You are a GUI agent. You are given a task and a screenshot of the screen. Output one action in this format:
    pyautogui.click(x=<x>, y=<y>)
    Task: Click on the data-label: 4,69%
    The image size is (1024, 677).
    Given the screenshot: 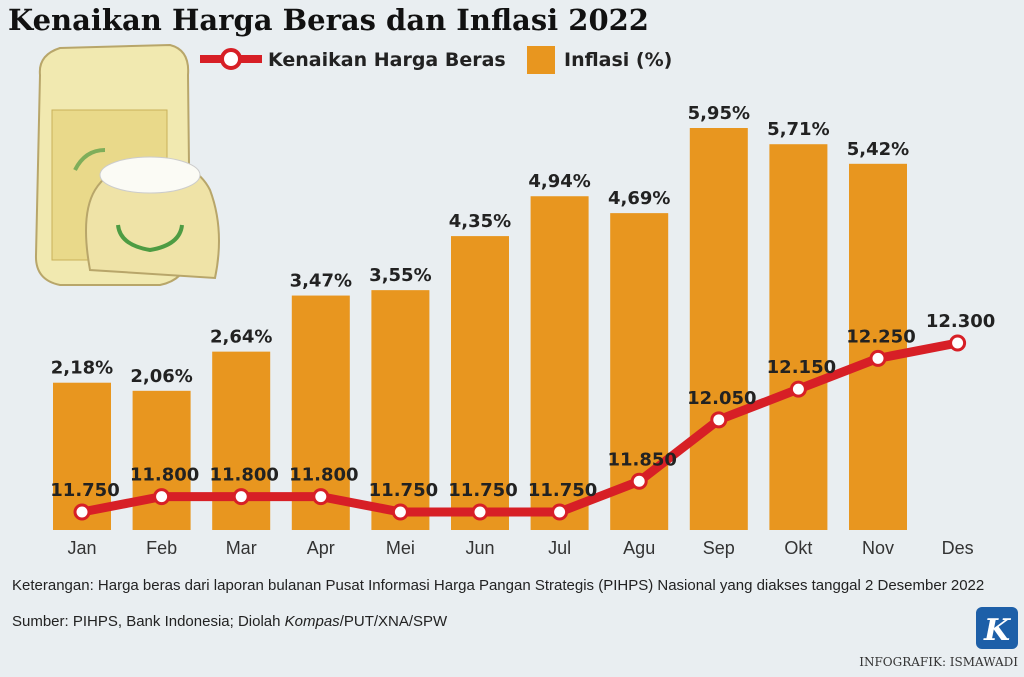 What is the action you would take?
    pyautogui.click(x=639, y=198)
    